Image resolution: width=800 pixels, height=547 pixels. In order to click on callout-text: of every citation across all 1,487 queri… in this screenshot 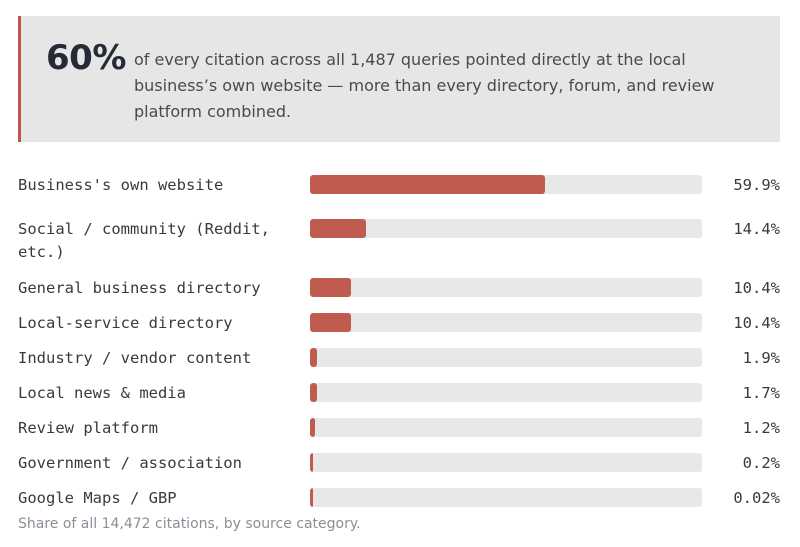, I will do `click(424, 85)`.